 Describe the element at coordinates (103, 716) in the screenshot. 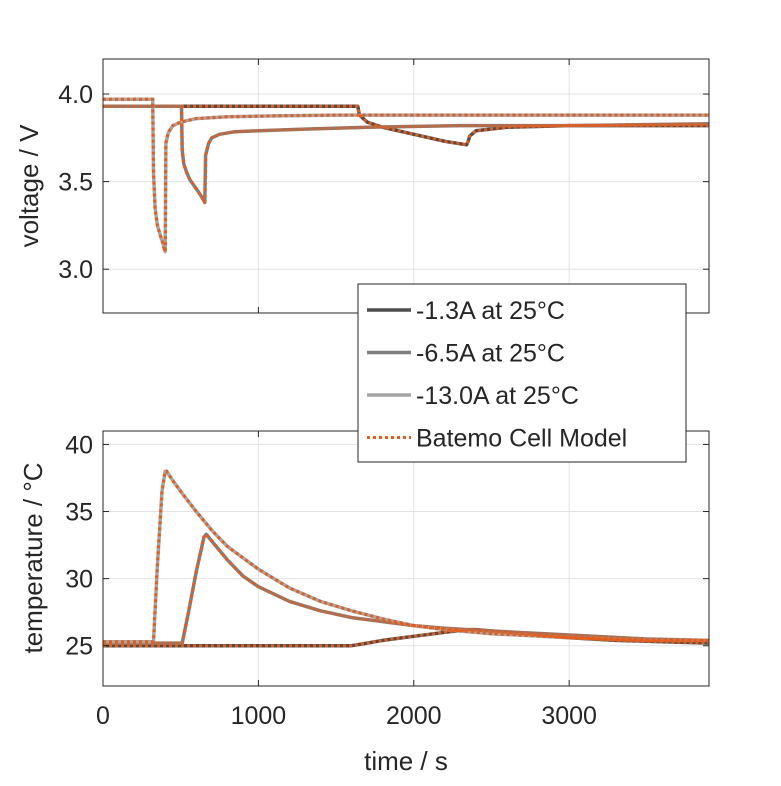

I see `x-tick-label: 0` at that location.